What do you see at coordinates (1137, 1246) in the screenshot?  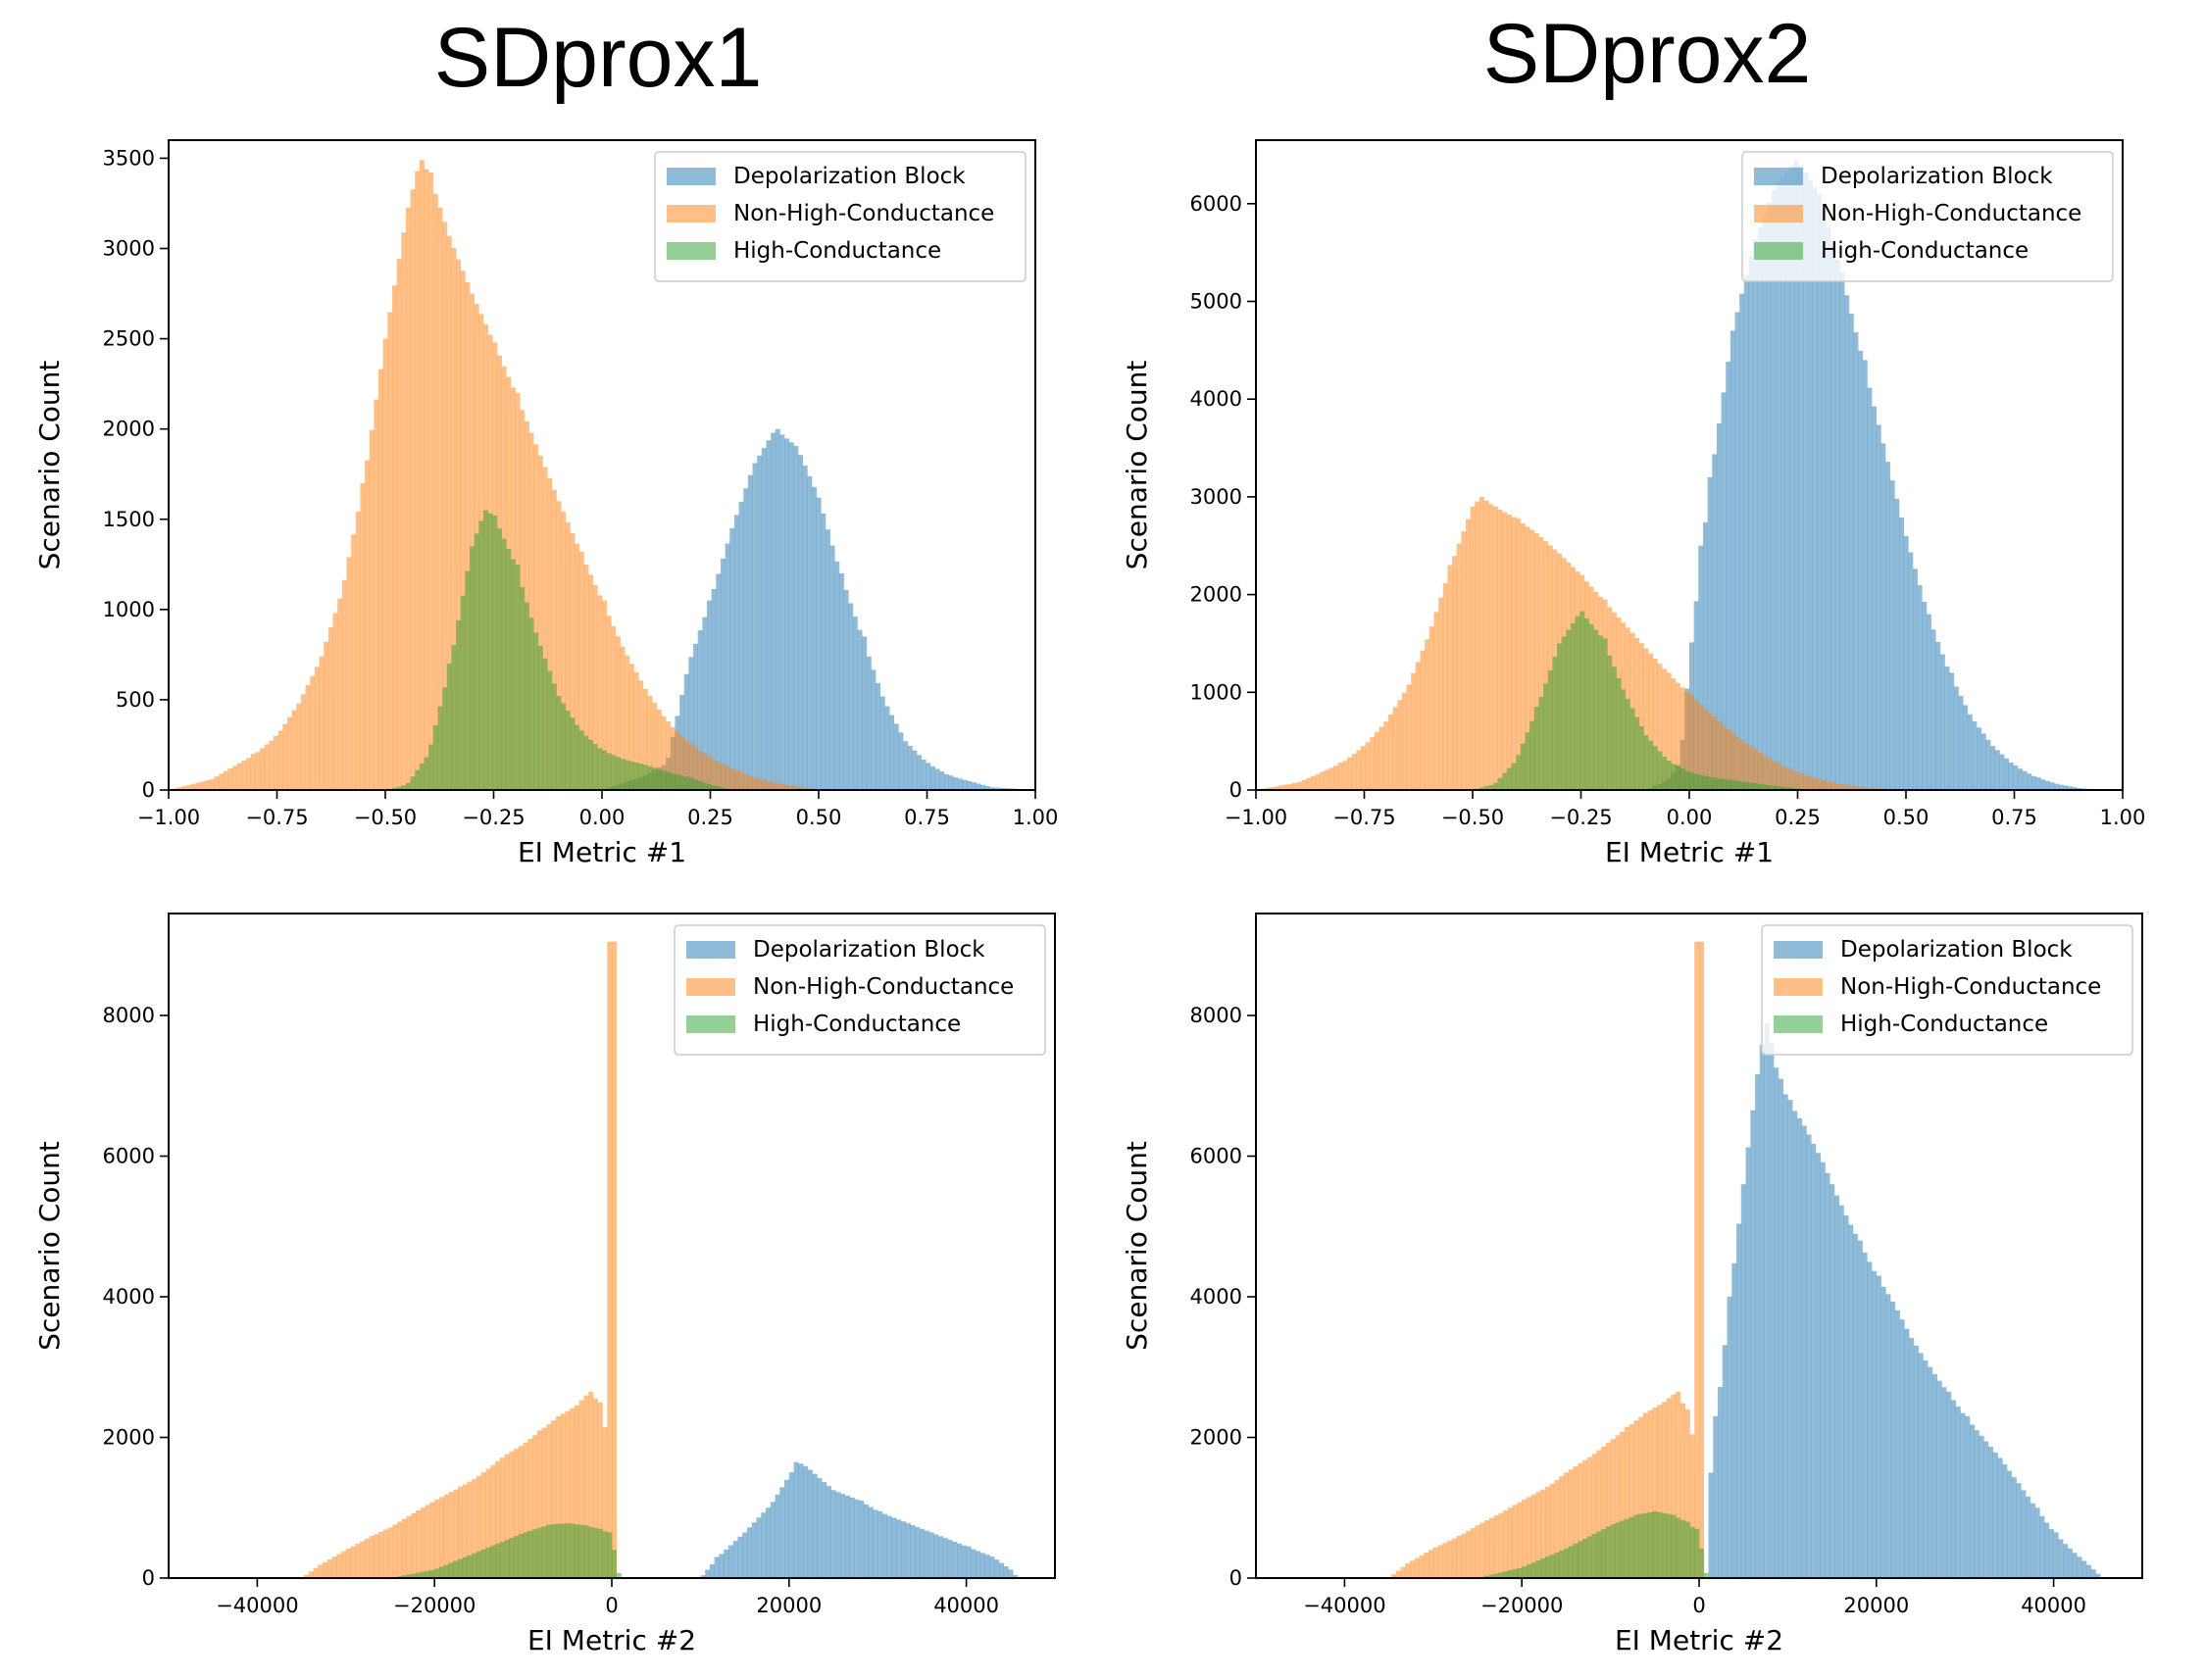 I see `y-axis-label: Scenario Count` at bounding box center [1137, 1246].